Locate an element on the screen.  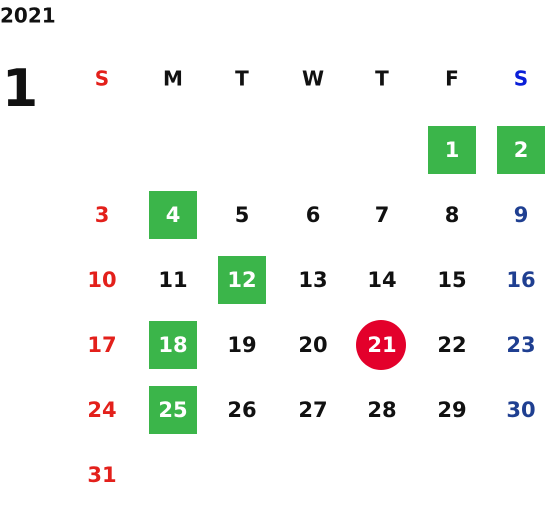
day-number: 27 is located at coordinates (312, 410).